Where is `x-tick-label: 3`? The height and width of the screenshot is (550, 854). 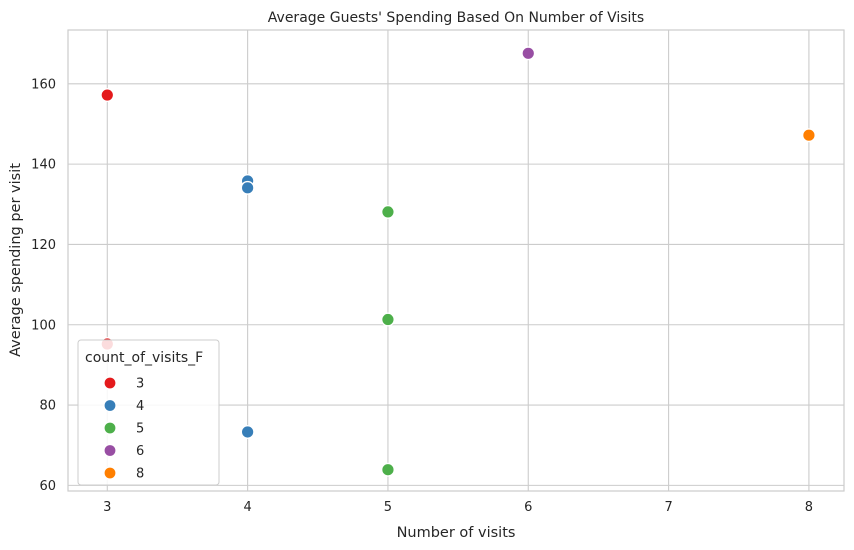
x-tick-label: 3 is located at coordinates (107, 507).